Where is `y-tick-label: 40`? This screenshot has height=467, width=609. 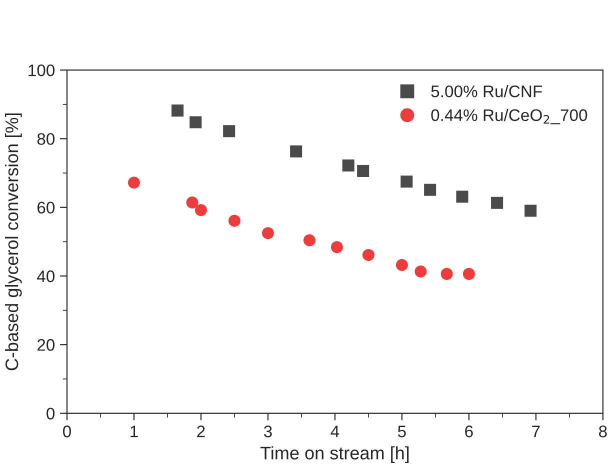
y-tick-label: 40 is located at coordinates (46, 276).